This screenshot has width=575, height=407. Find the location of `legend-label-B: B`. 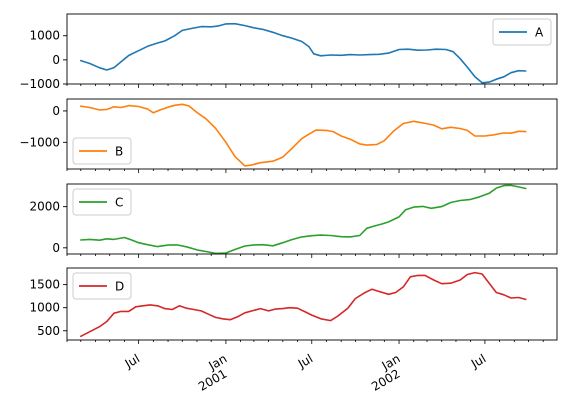

legend-label-B: B is located at coordinates (119, 152).